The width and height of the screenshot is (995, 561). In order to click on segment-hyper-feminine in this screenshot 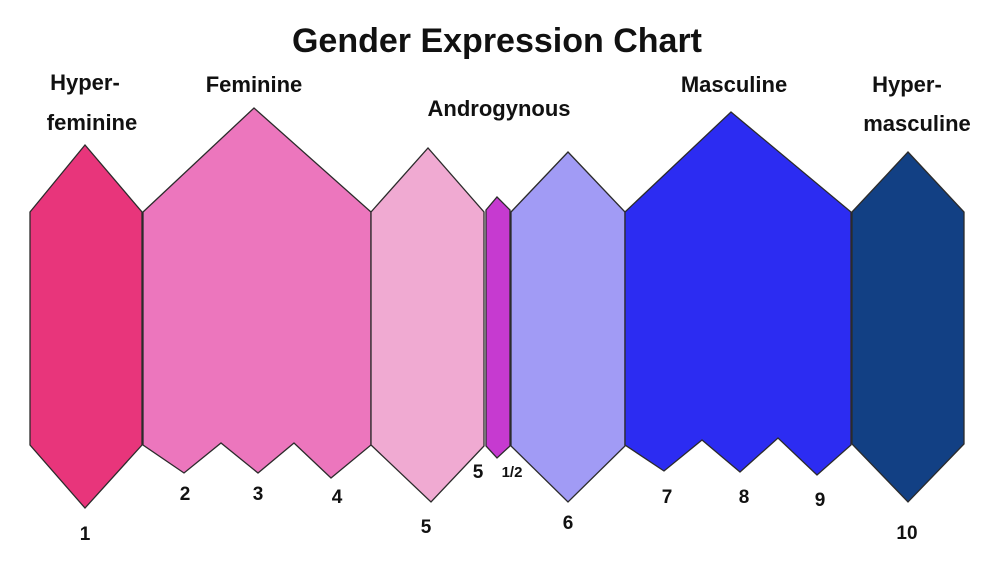, I will do `click(86, 326)`.